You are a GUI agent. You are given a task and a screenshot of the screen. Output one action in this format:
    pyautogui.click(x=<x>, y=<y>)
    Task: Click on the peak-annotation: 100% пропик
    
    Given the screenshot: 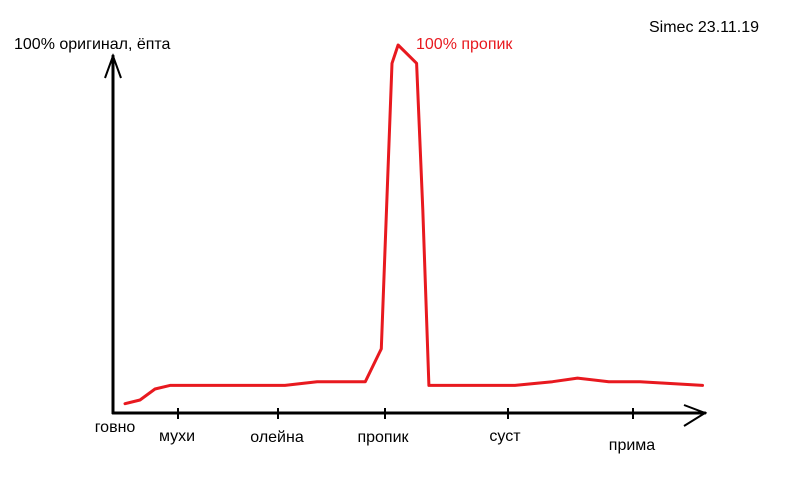 What is the action you would take?
    pyautogui.click(x=464, y=44)
    